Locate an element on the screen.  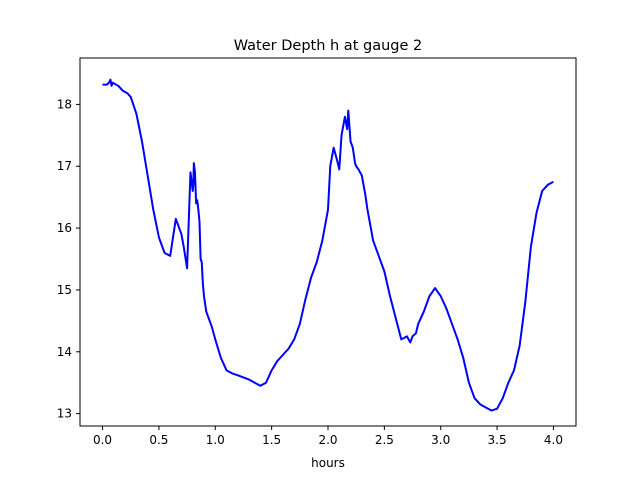
x-tick-label: 4.0 is located at coordinates (553, 440).